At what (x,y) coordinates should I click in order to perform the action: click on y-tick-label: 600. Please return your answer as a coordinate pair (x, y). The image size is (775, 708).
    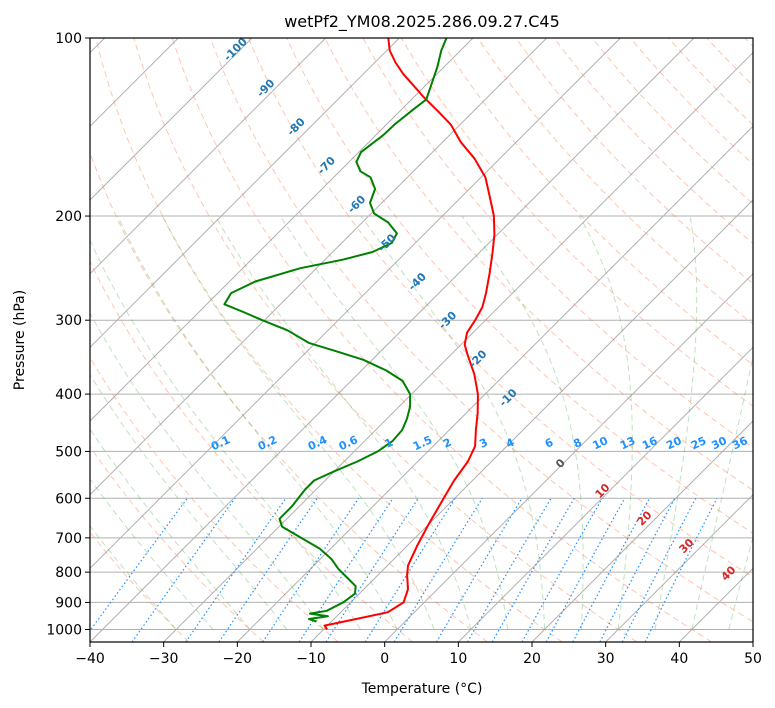
    Looking at the image, I should click on (68, 499).